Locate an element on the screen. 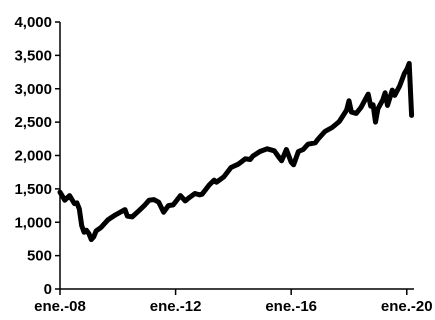 The height and width of the screenshot is (320, 435). x-axis-ticks: ene.-08 ene.-12 ene.-16 ene.-20 is located at coordinates (233, 302).